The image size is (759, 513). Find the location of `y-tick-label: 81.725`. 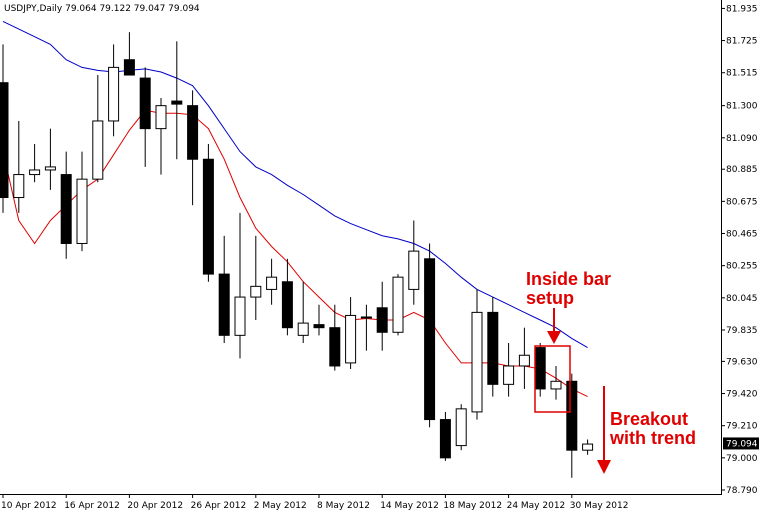

y-tick-label: 81.725 is located at coordinates (742, 42).